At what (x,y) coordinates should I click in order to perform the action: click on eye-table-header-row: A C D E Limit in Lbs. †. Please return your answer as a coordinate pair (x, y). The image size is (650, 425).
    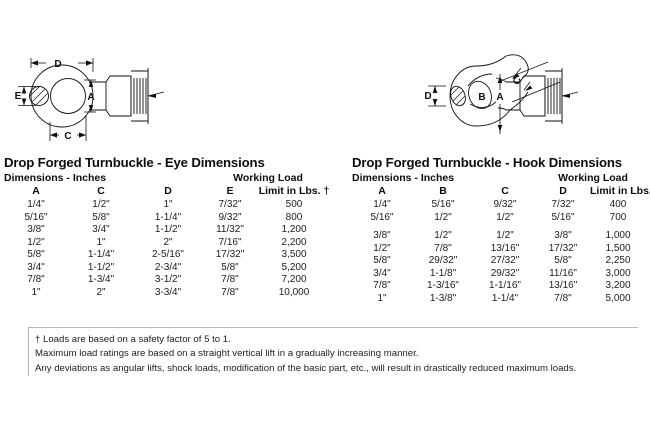
    Looking at the image, I should click on (167, 192).